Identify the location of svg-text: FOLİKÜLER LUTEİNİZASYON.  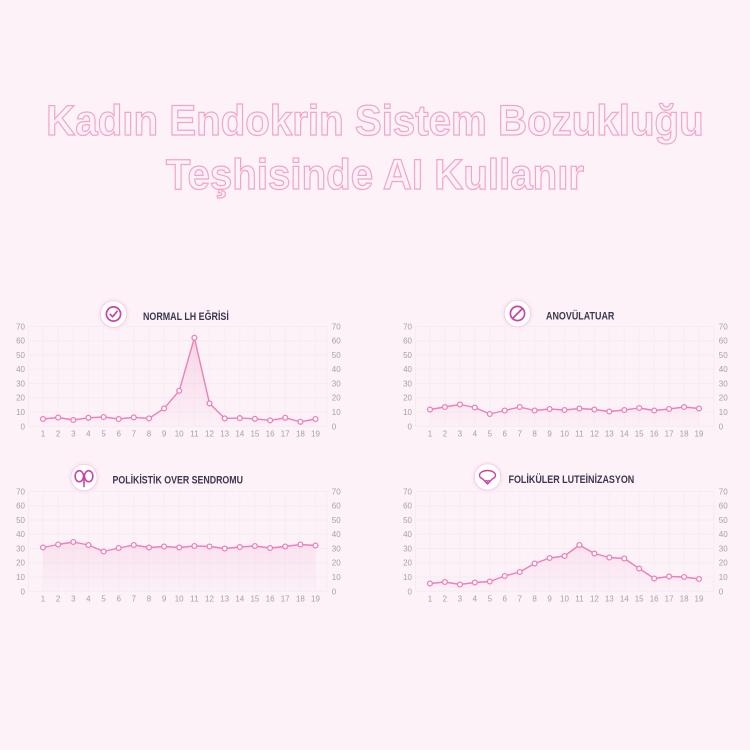
(572, 479).